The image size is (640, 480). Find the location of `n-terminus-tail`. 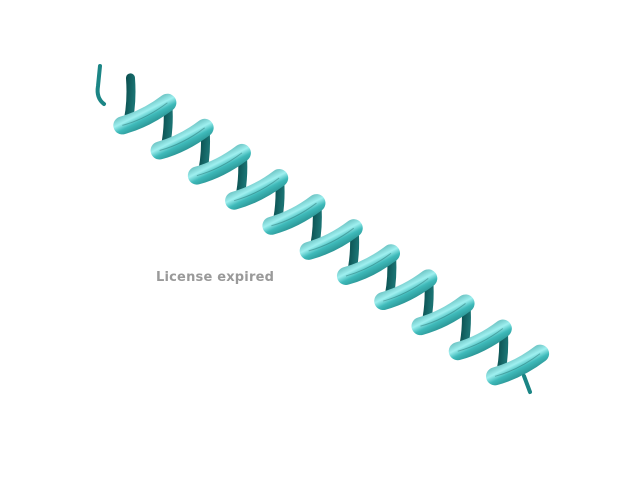

n-terminus-tail is located at coordinates (100, 85).